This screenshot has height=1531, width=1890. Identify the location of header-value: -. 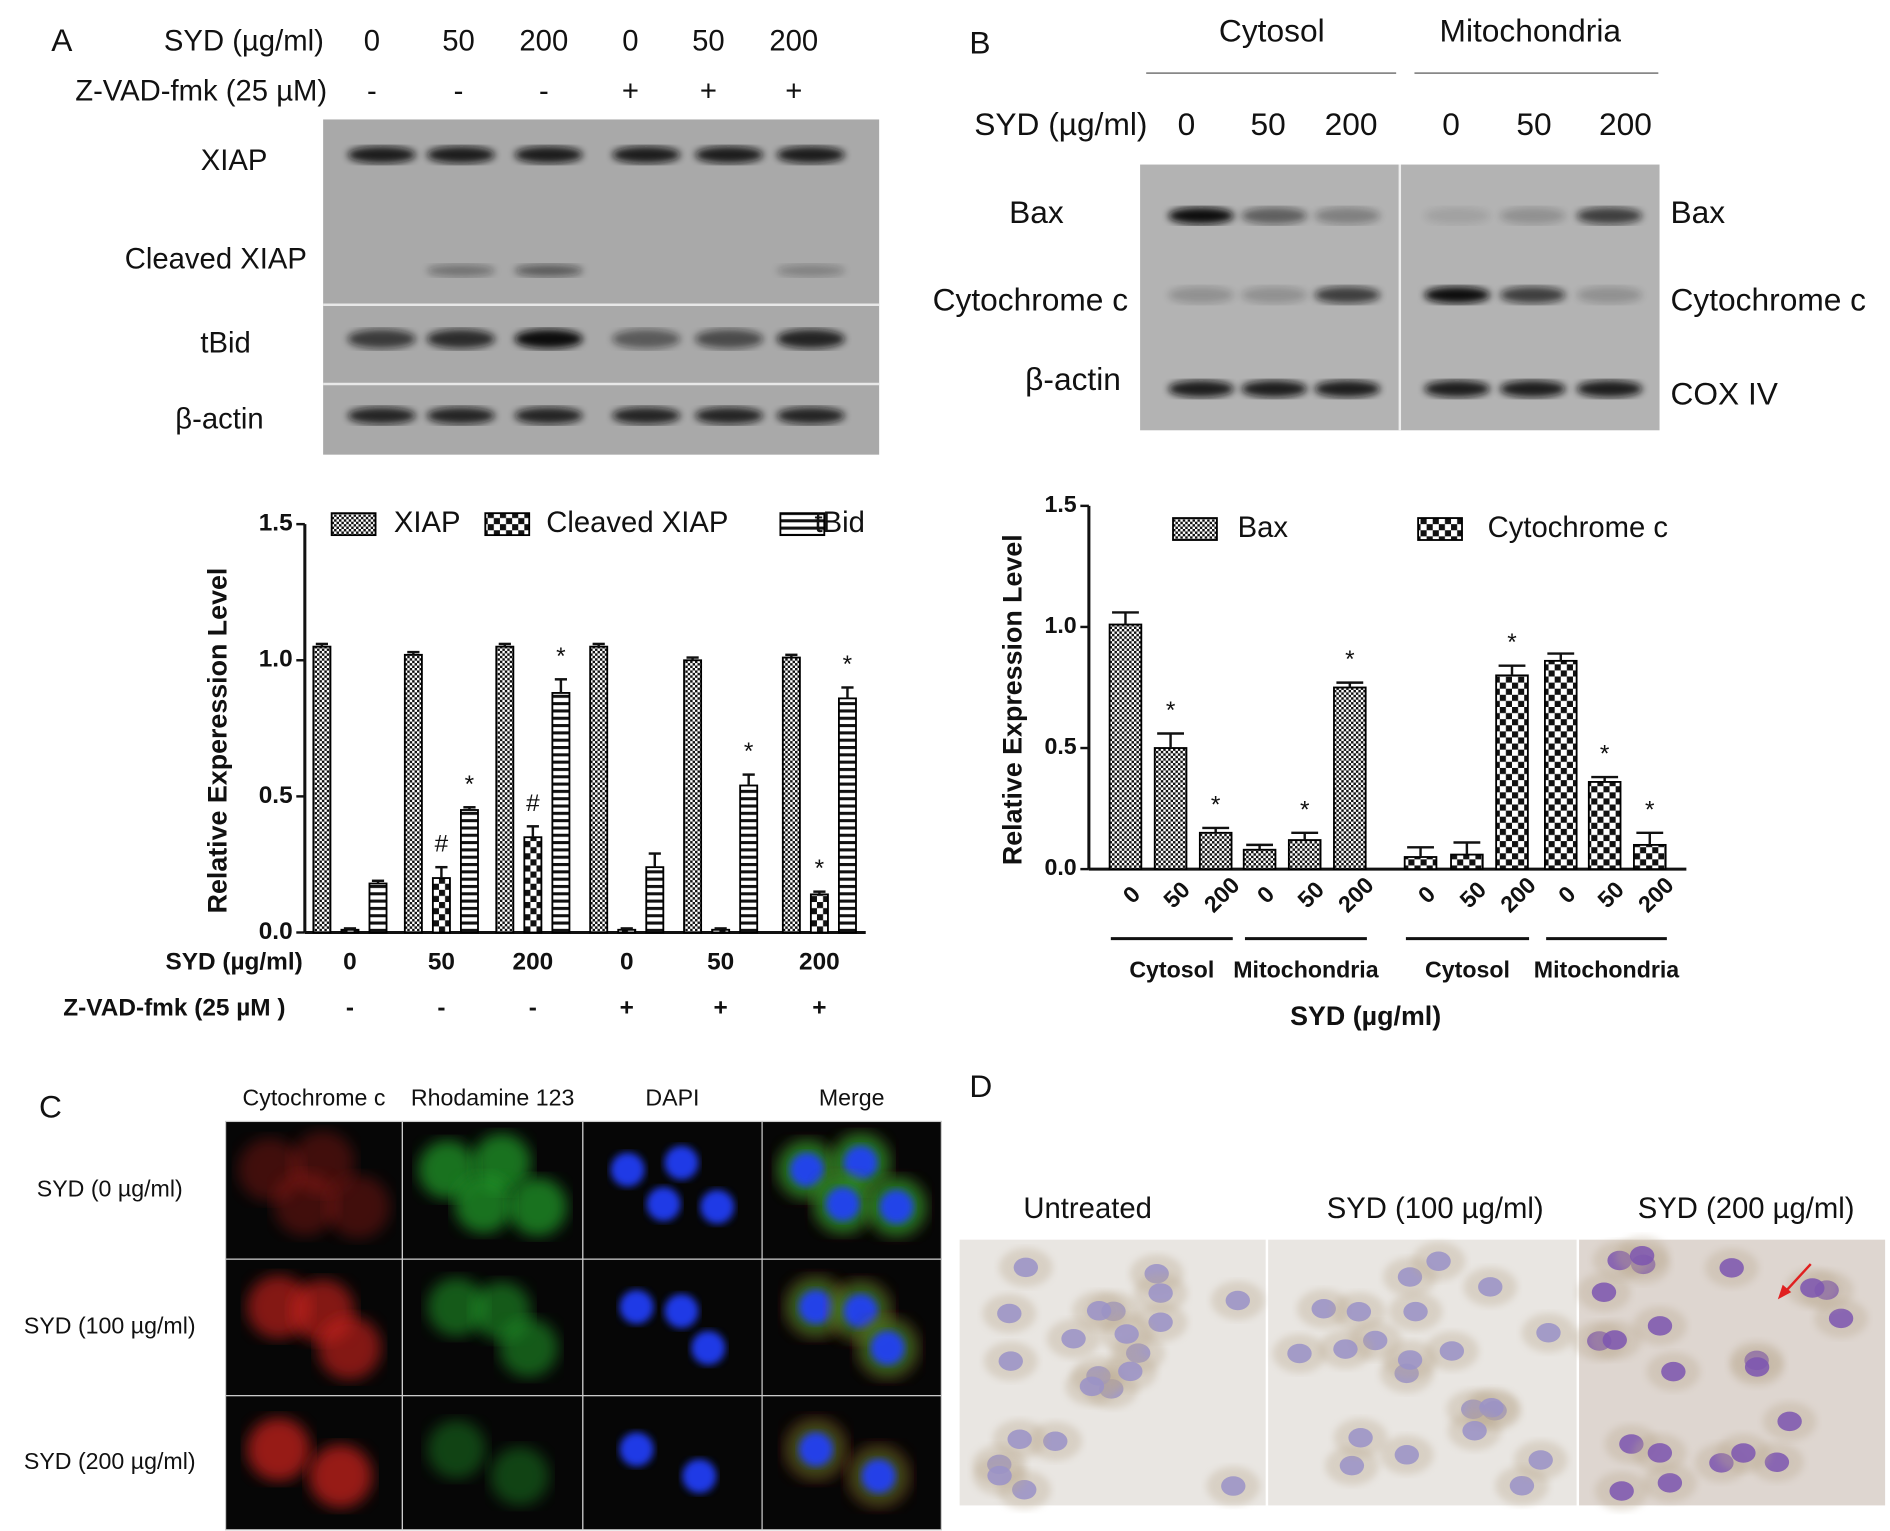
(372, 91).